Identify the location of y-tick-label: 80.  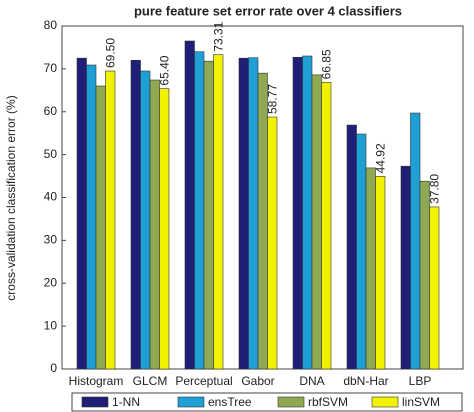
(51, 25).